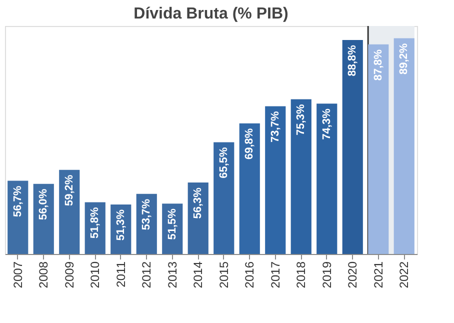 Image resolution: width=454 pixels, height=323 pixels. I want to click on x-tick-label: 2015, so click(223, 274).